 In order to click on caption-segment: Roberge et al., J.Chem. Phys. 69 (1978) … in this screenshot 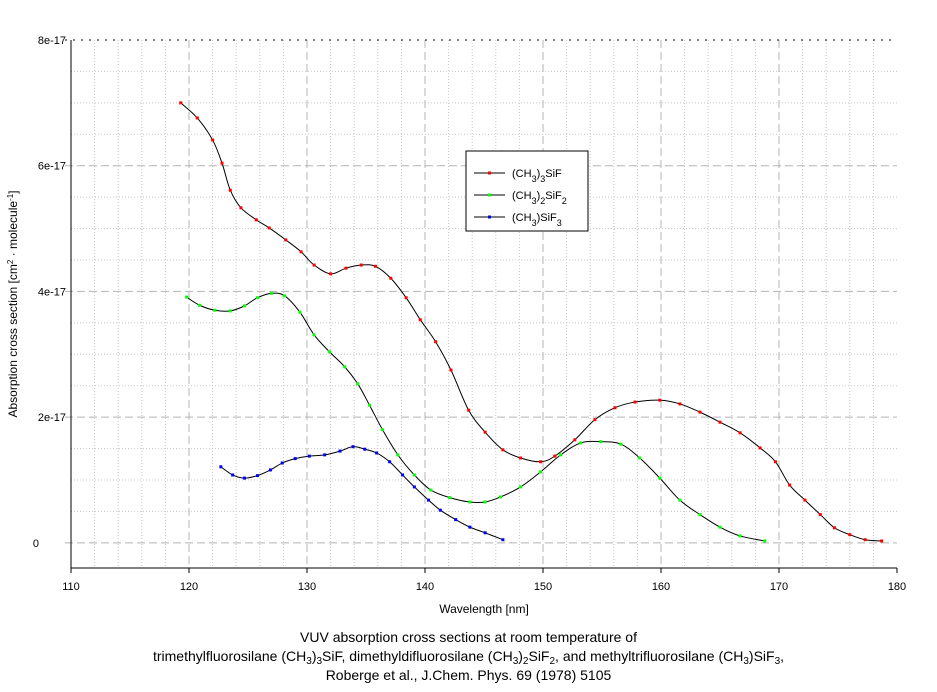, I will do `click(468, 675)`.